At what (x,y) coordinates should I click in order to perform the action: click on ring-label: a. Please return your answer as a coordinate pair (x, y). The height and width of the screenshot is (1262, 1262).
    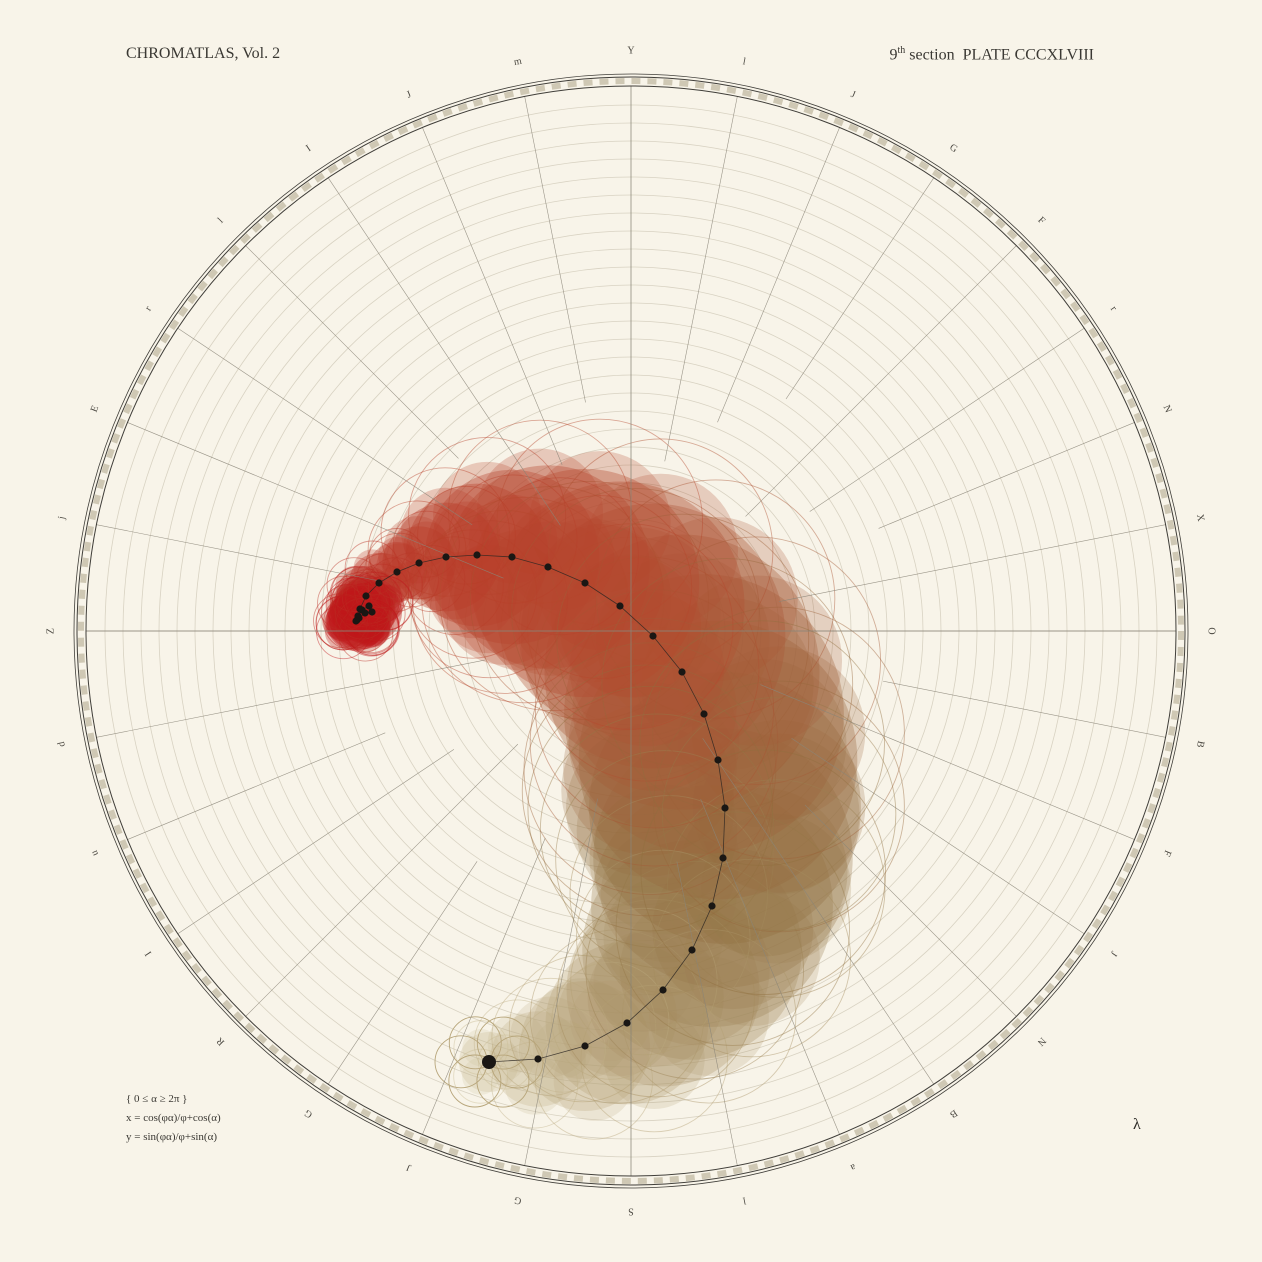
    Looking at the image, I should click on (852, 1167).